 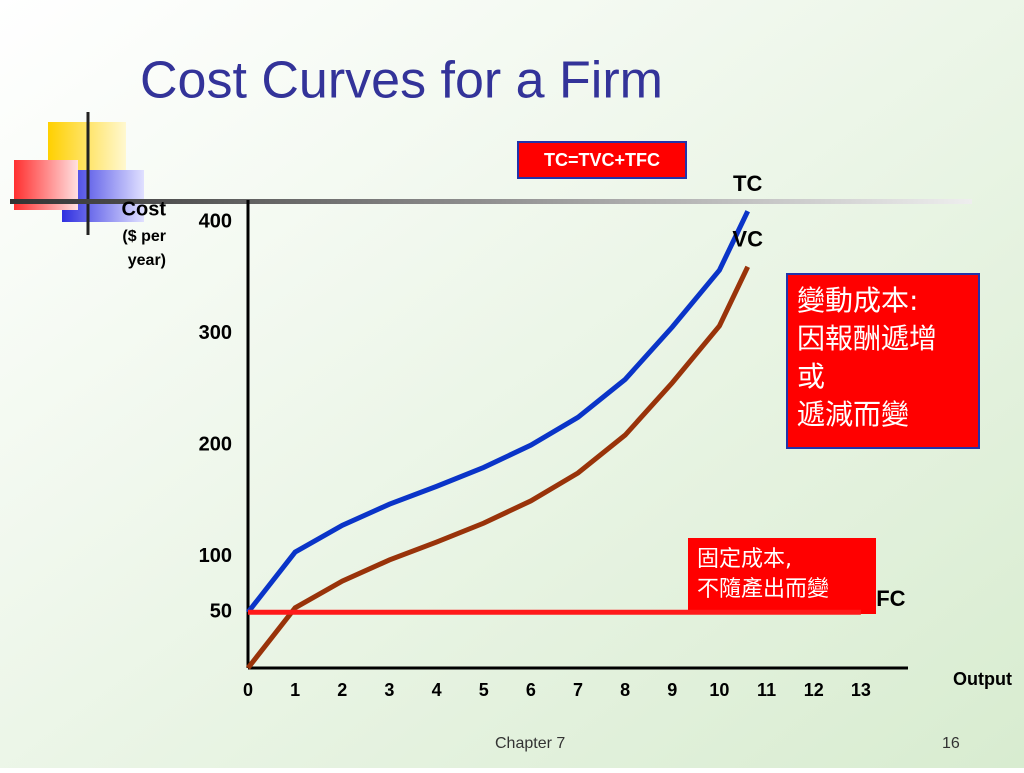 I want to click on title: Cost Curves for a Firm, so click(x=401, y=81).